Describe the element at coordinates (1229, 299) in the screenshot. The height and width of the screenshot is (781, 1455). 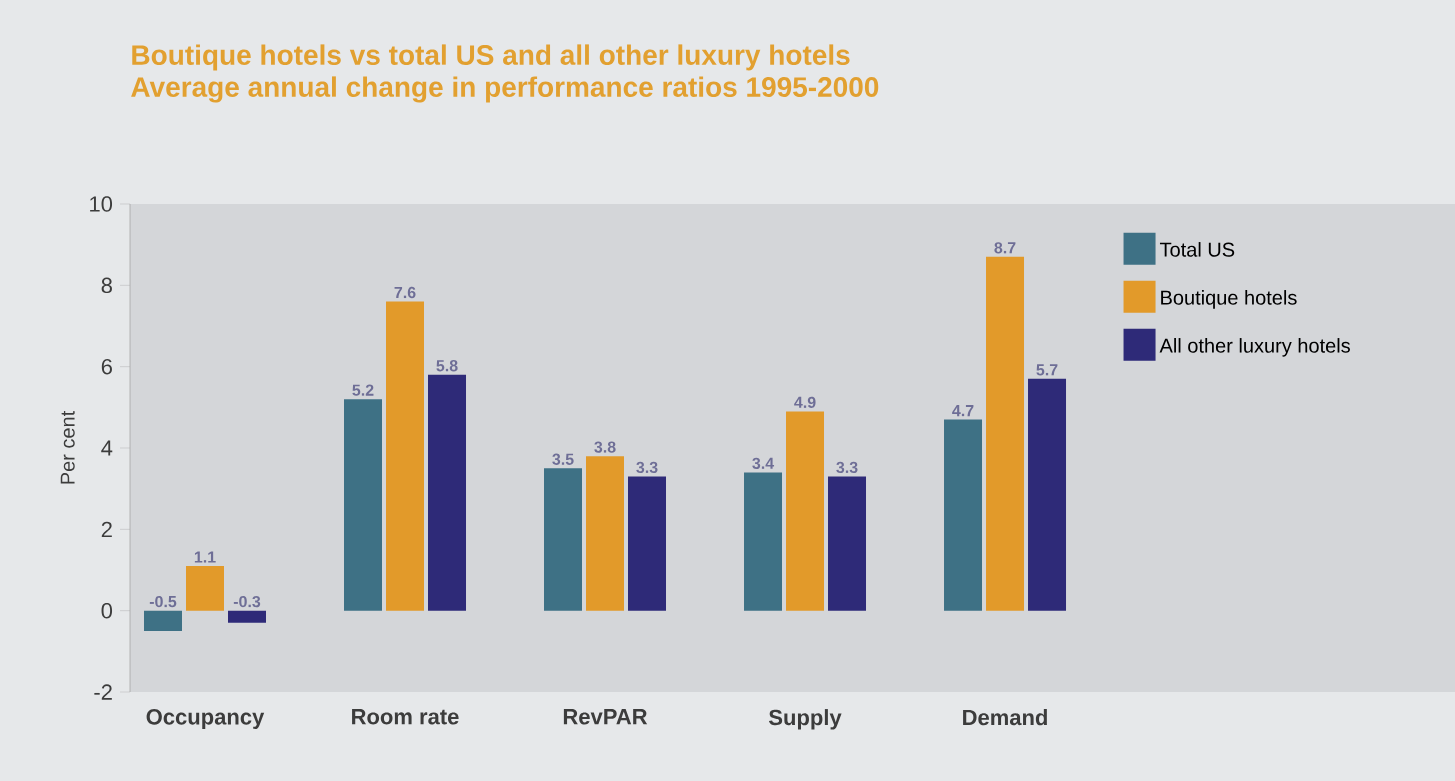
I see `legend-label: Boutique hotels` at that location.